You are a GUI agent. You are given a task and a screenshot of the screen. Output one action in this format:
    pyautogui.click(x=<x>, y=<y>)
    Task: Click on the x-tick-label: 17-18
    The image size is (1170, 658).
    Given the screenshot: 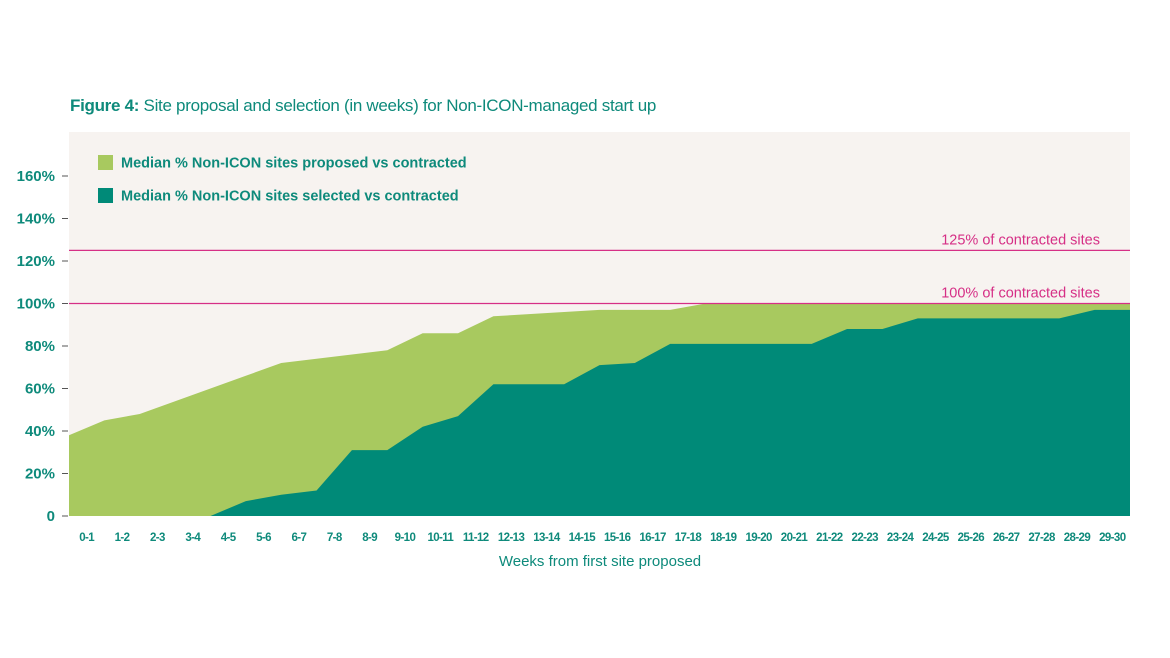 What is the action you would take?
    pyautogui.click(x=689, y=538)
    